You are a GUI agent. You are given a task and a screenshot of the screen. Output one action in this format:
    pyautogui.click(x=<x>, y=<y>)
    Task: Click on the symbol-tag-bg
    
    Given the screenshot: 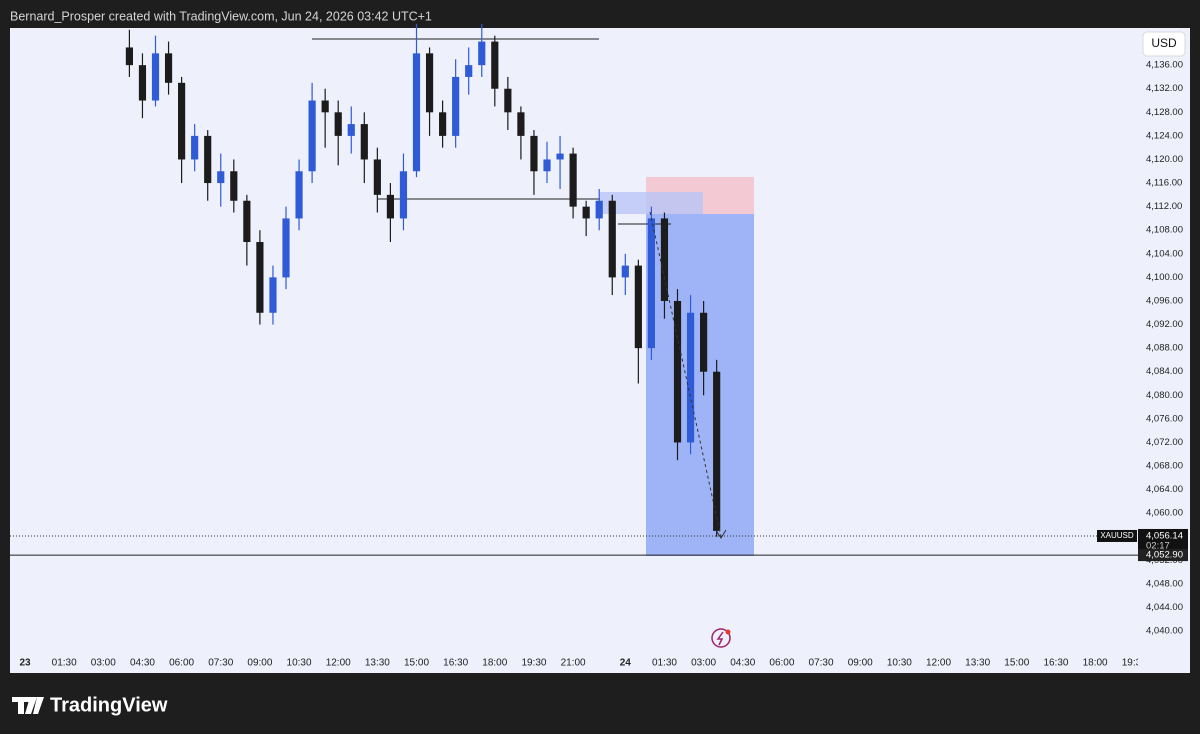 What is the action you would take?
    pyautogui.click(x=1117, y=535)
    